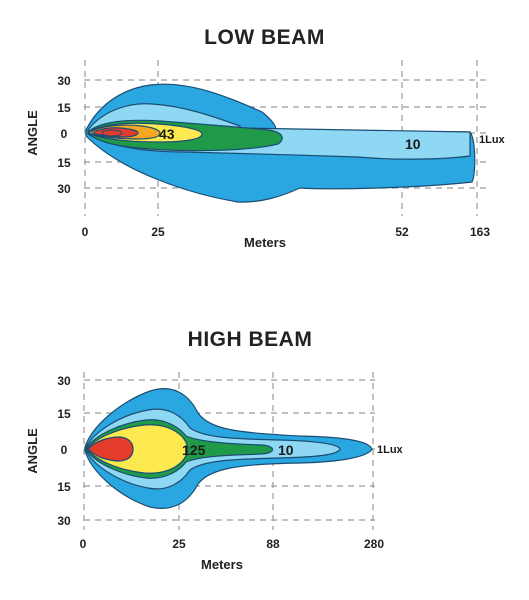 The width and height of the screenshot is (529, 600). I want to click on high-label-10: 10, so click(286, 450).